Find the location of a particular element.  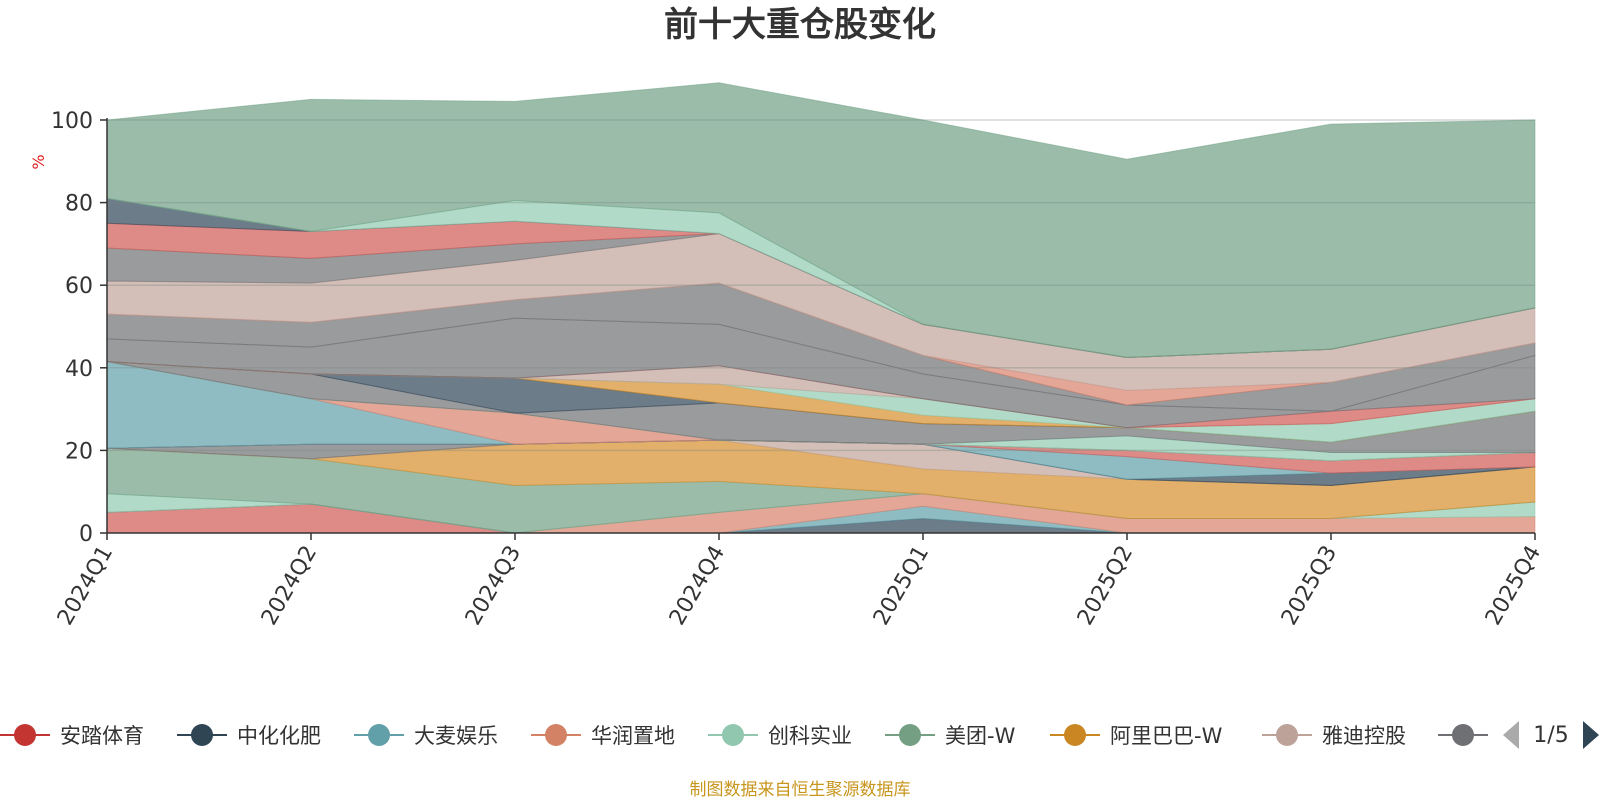

x-tick-label: 2024Q2 is located at coordinates (289, 586).